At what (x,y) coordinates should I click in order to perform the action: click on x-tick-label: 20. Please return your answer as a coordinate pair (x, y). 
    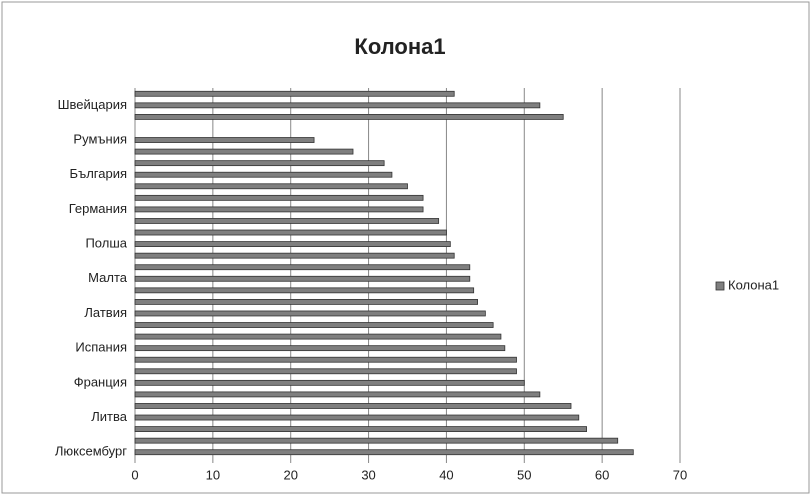
    Looking at the image, I should click on (290, 474).